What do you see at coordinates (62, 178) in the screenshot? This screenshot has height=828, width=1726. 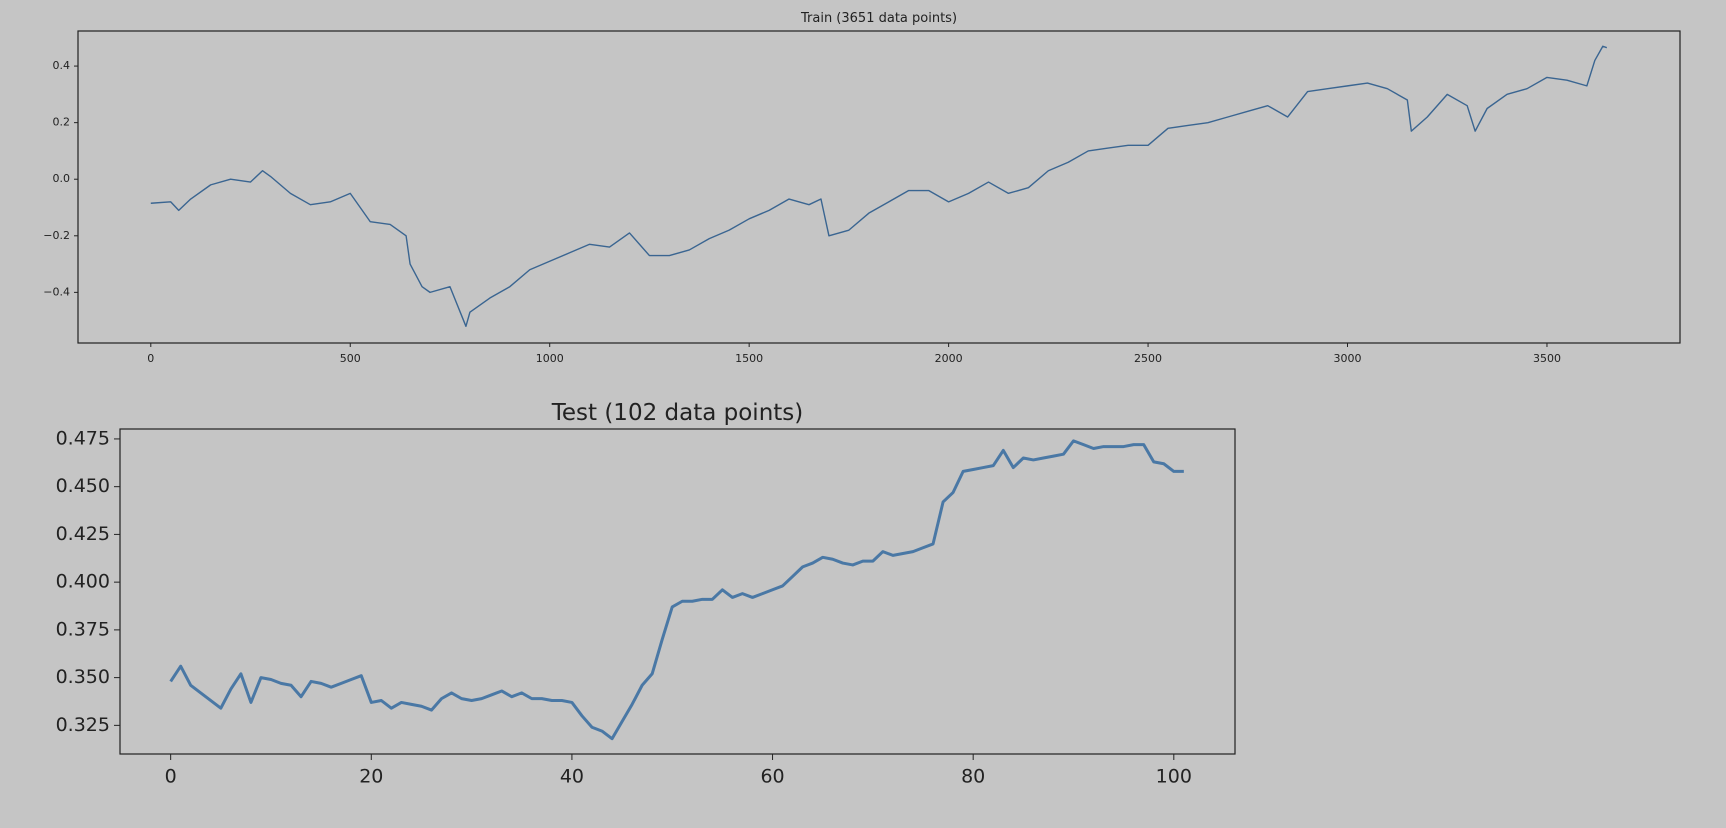 I see `y-tick-label: 0.0` at bounding box center [62, 178].